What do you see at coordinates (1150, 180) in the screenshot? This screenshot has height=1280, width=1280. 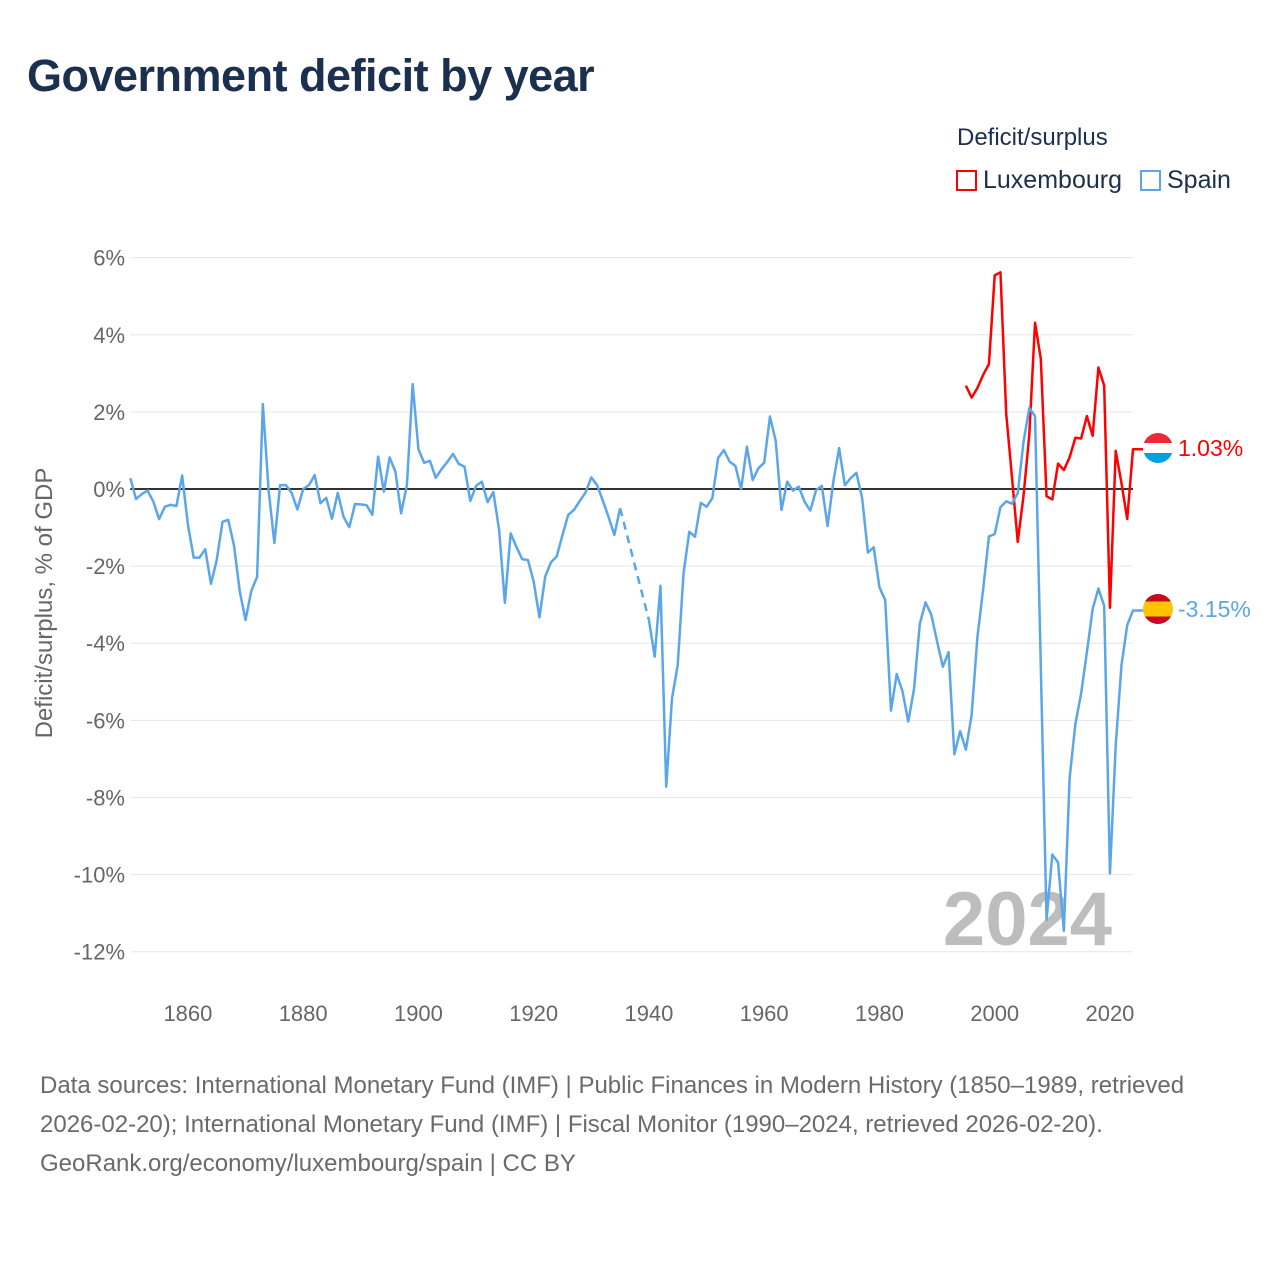 I see `spain-swatch` at bounding box center [1150, 180].